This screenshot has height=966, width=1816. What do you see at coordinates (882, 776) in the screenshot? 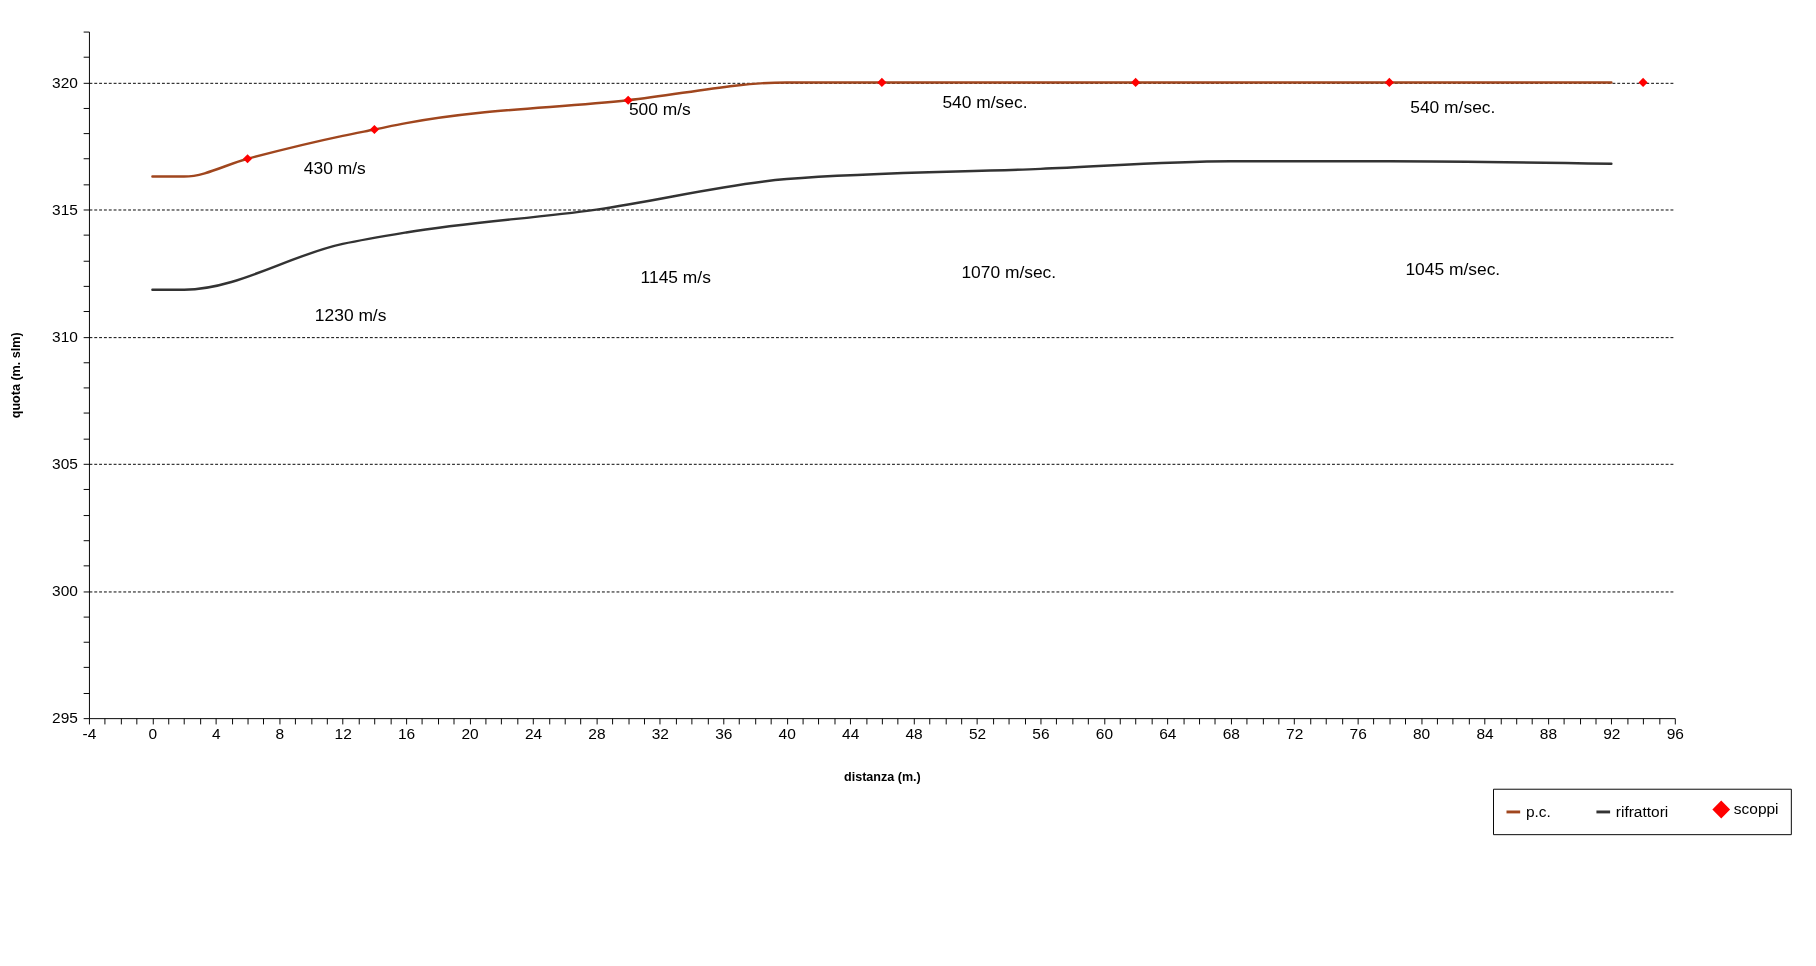
I see `x-axis-title: distanza (m.)` at bounding box center [882, 776].